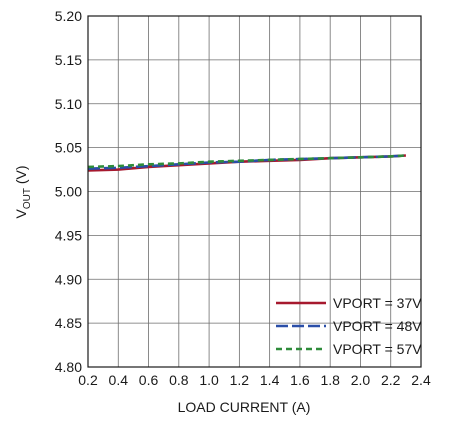 This screenshot has height=422, width=452. Describe the element at coordinates (68, 235) in the screenshot. I see `y-tick-label: 4.95` at that location.